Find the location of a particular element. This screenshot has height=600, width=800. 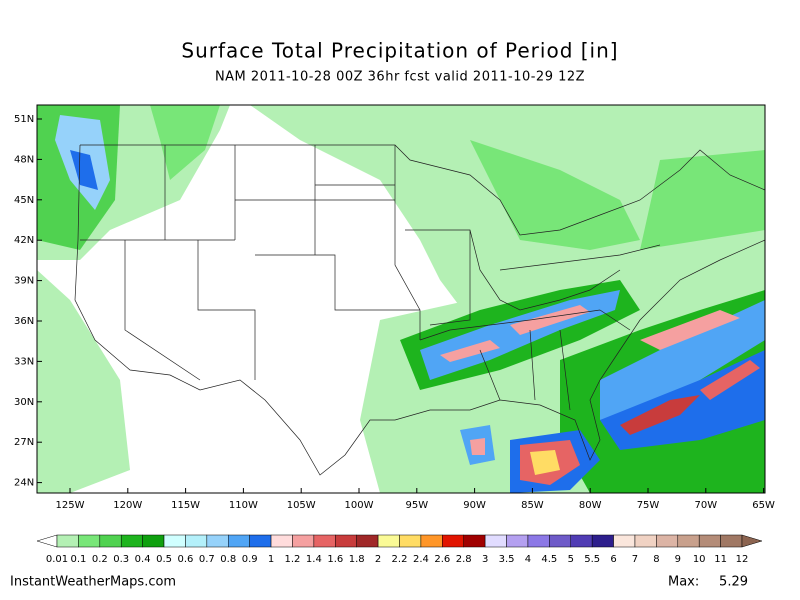

colorbar-label: 1.2 is located at coordinates (293, 559).